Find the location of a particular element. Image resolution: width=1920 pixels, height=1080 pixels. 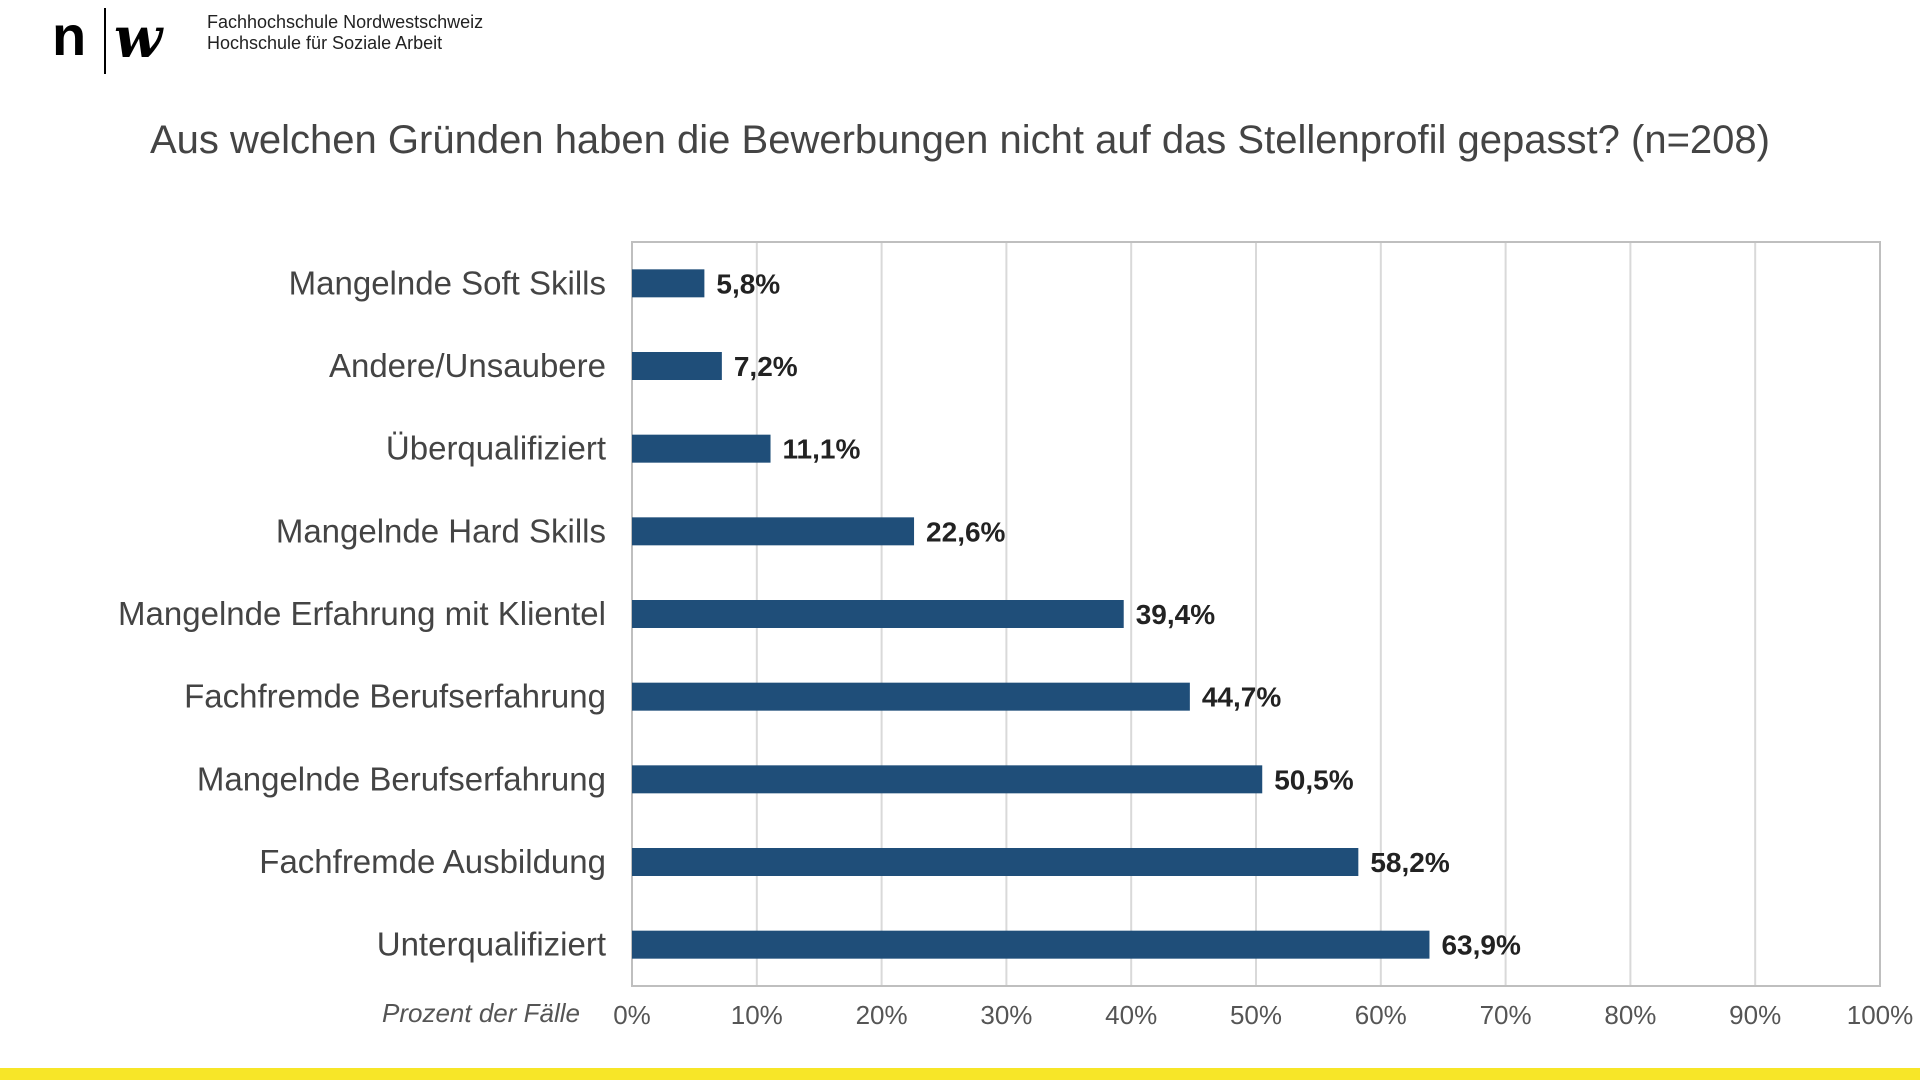

fhnw-logo: n w is located at coordinates (117, 39).